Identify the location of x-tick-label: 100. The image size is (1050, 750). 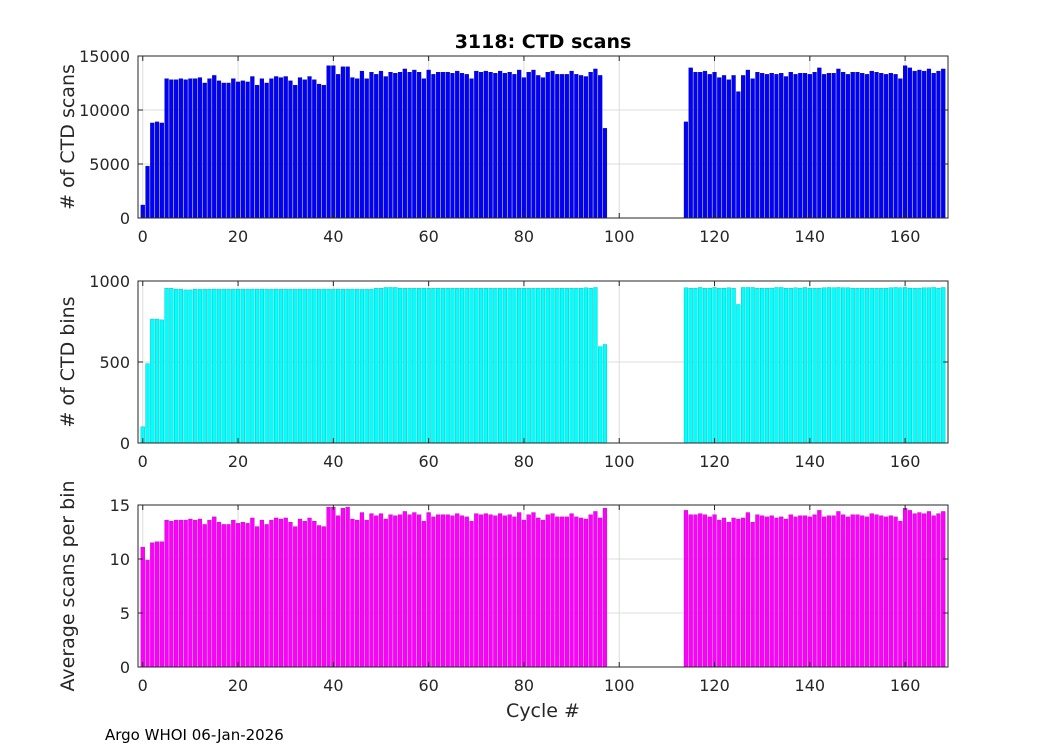
(619, 461).